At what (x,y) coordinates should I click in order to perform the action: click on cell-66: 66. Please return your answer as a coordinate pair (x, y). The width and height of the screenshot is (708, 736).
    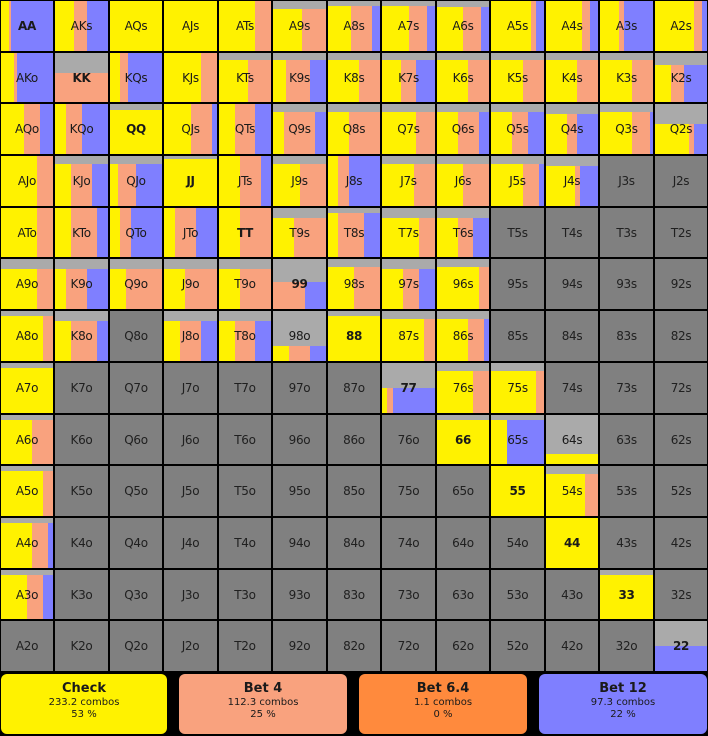
    Looking at the image, I should click on (463, 439).